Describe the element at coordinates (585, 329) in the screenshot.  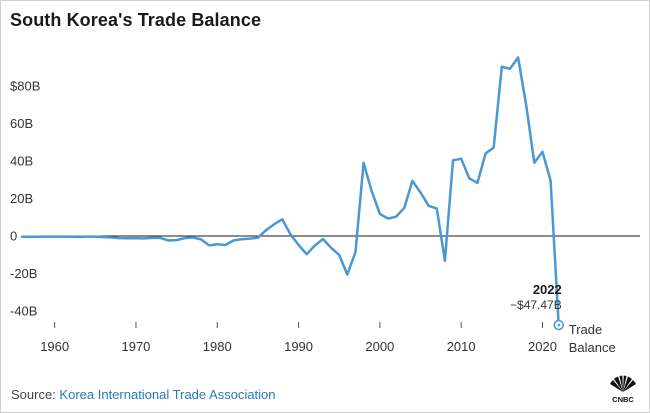
I see `series-label: Trade` at that location.